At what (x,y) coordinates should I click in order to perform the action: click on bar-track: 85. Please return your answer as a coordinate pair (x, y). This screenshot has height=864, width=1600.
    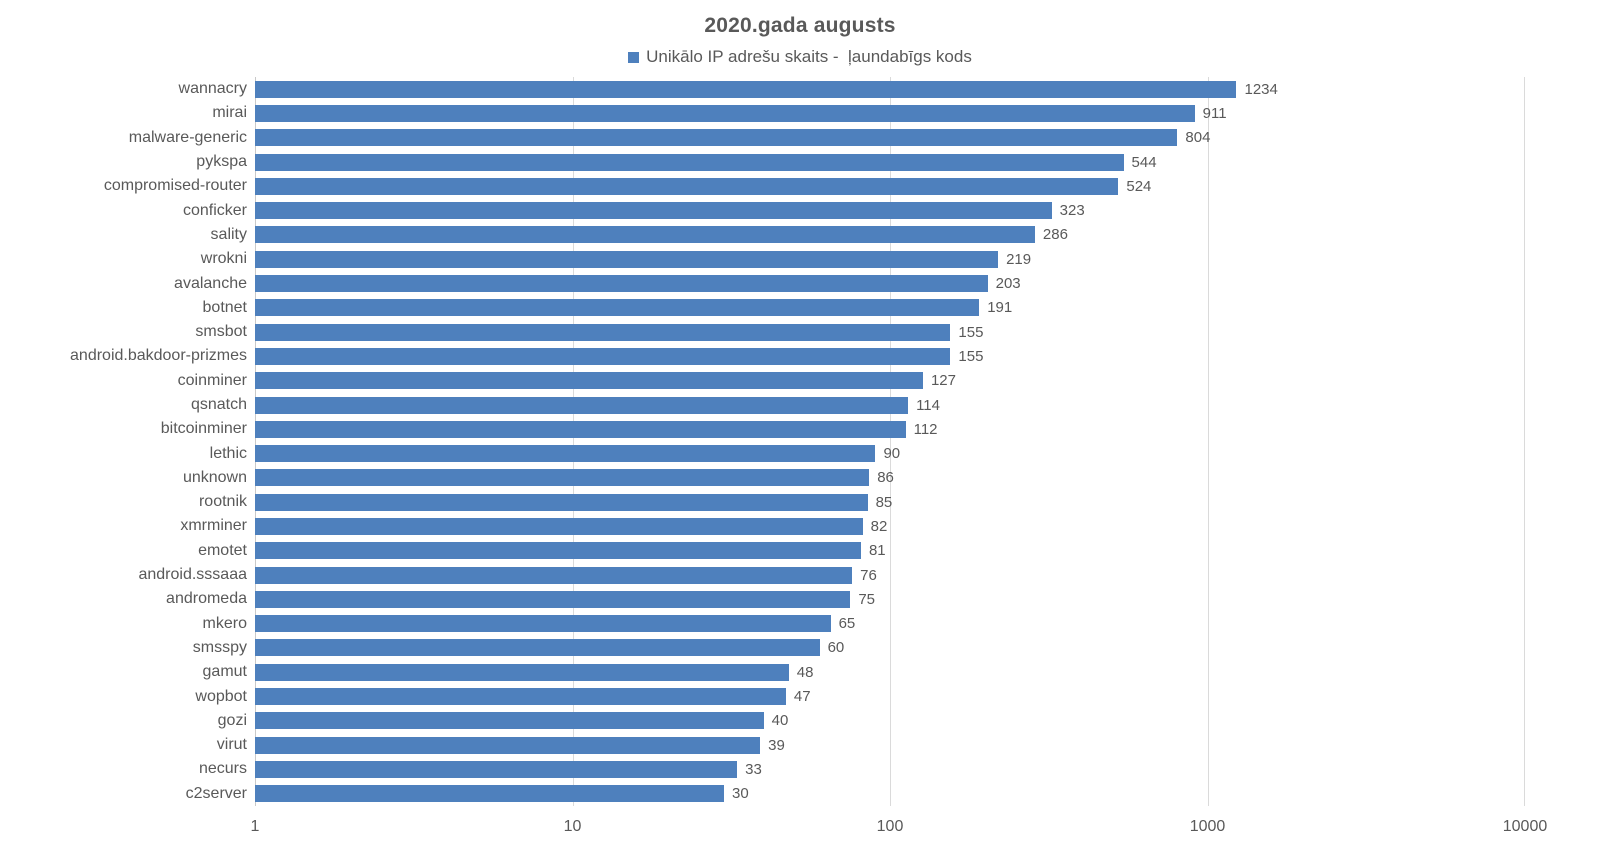
    Looking at the image, I should click on (890, 502).